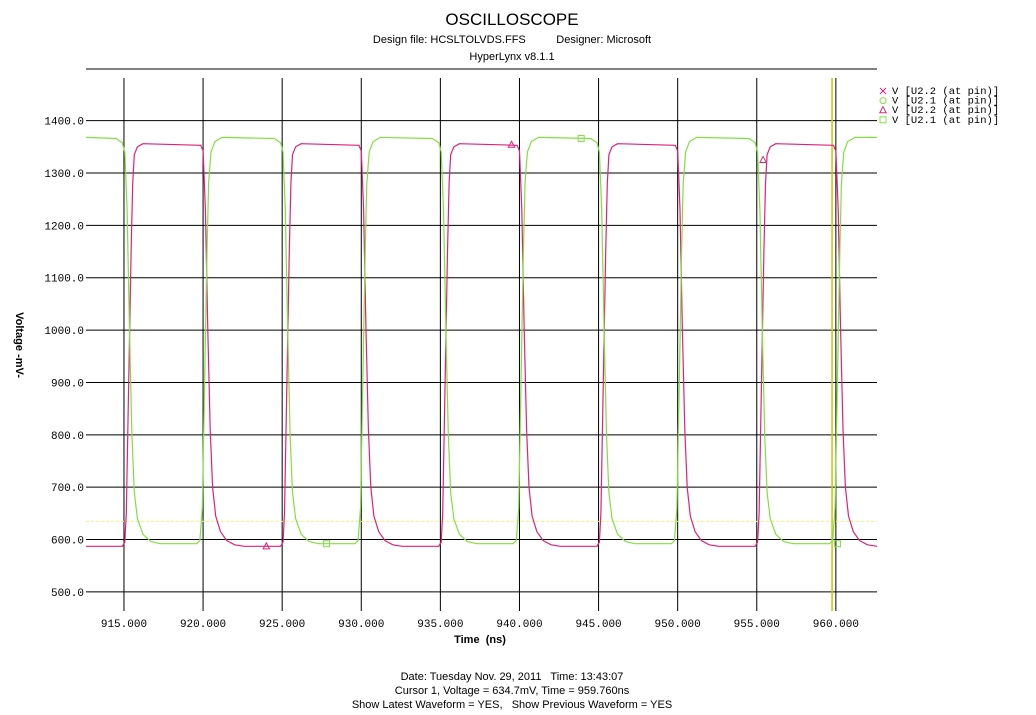 This screenshot has height=715, width=1036. What do you see at coordinates (203, 625) in the screenshot?
I see `x-tick-label: 920.000` at bounding box center [203, 625].